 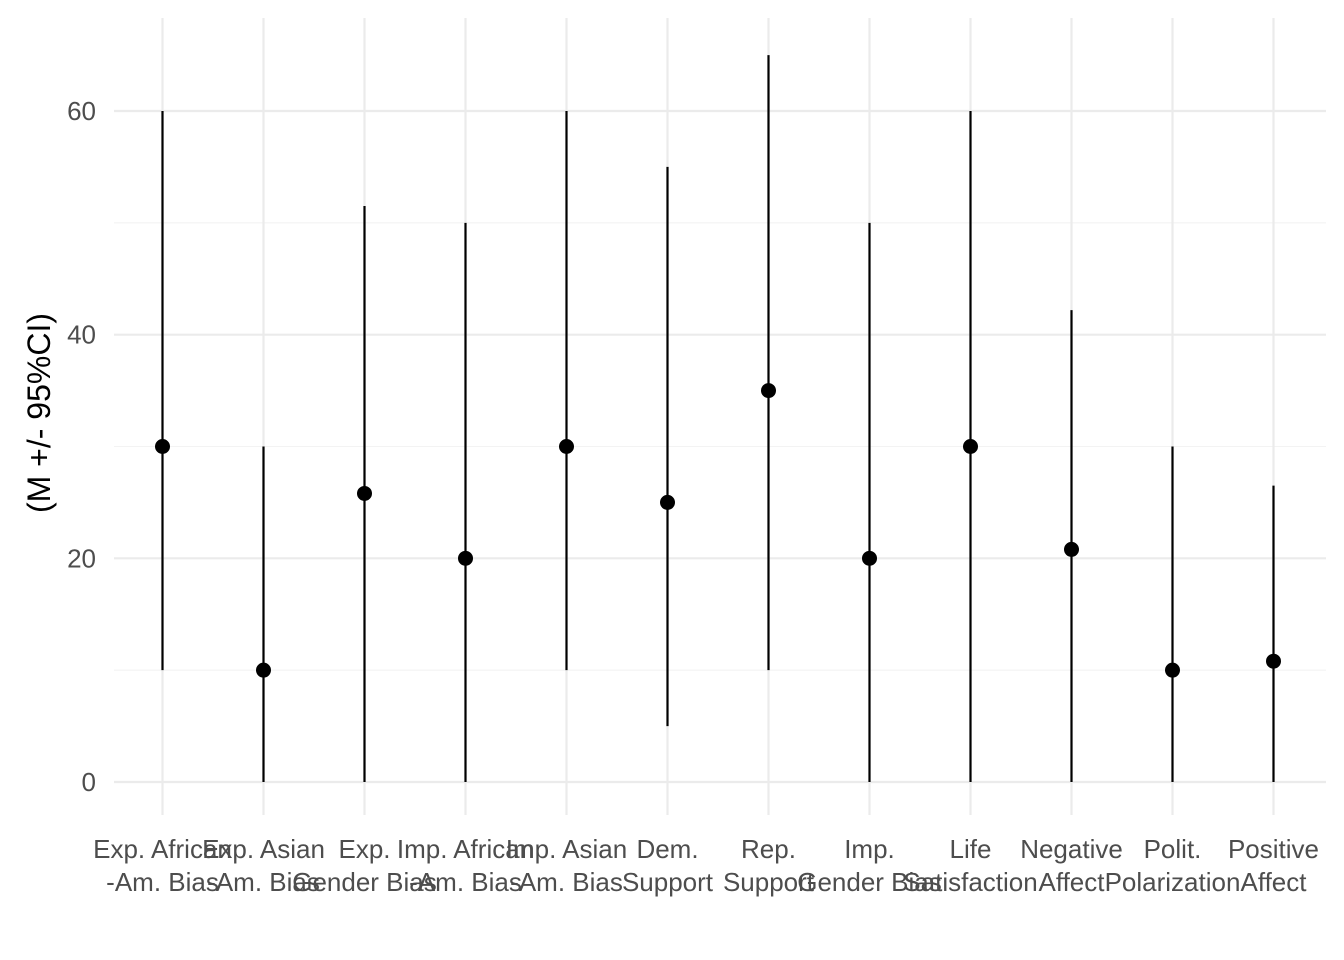 What do you see at coordinates (970, 865) in the screenshot?
I see `x-tick-label: Life Satisfaction` at bounding box center [970, 865].